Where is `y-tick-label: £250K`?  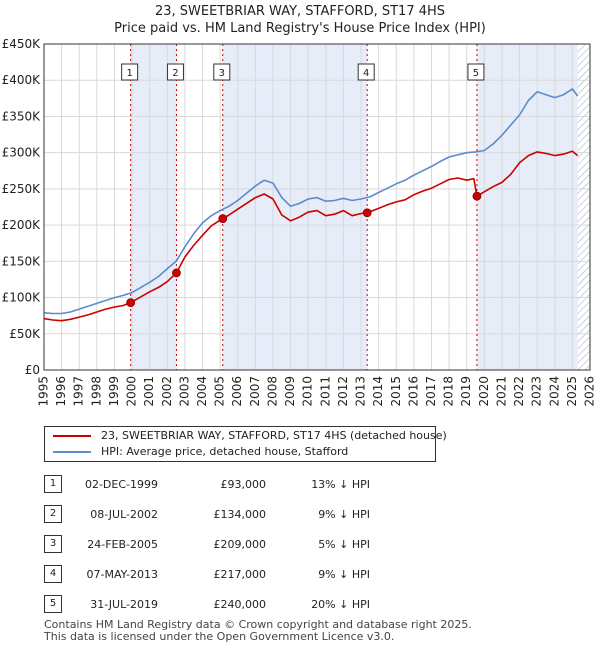 y-tick-label: £250K is located at coordinates (22, 189).